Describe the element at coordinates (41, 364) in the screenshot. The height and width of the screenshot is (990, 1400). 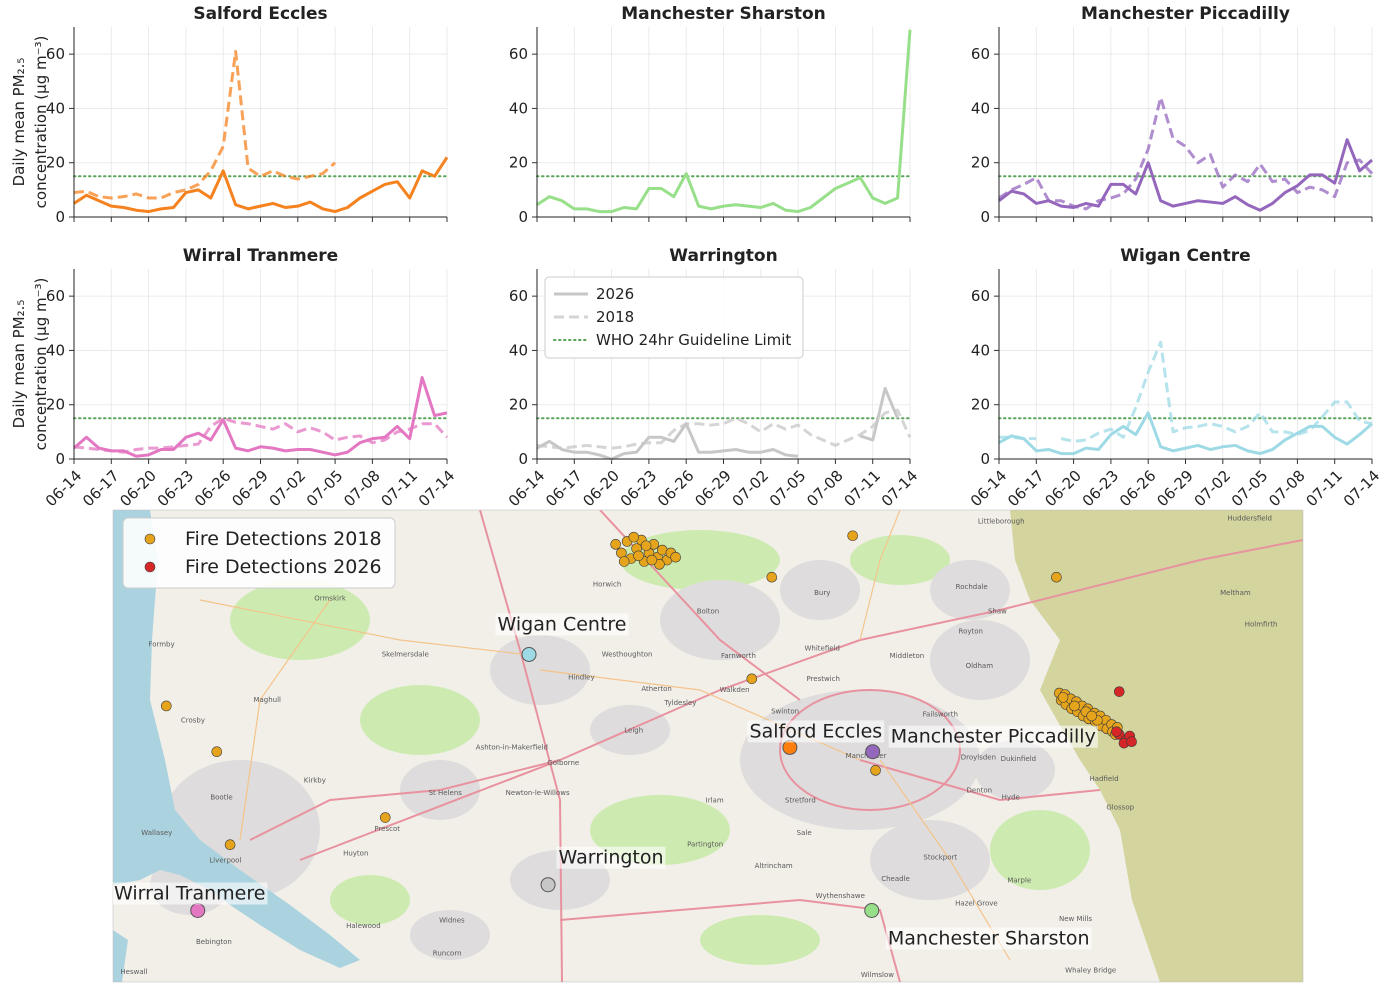
I see `y-axis-label: concentration (μg m⁻³)` at that location.